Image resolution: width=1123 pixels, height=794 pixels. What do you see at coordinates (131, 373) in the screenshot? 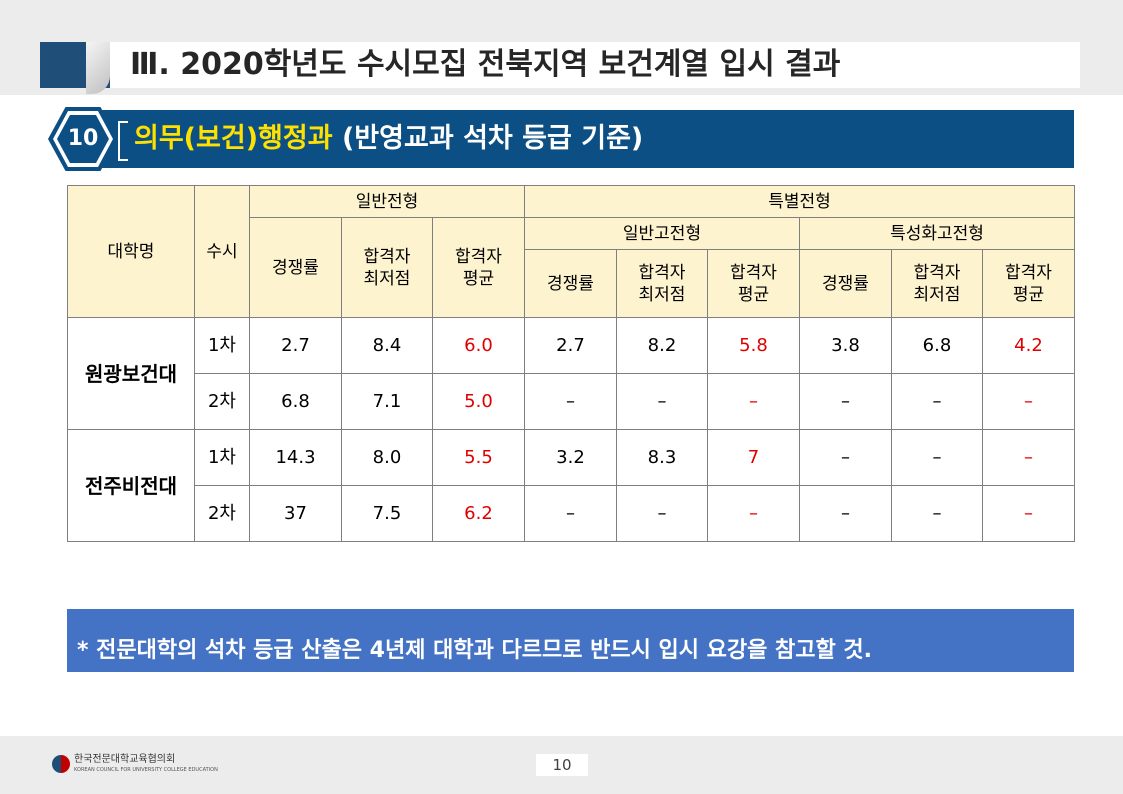
I see `university-name: 원광보건대` at bounding box center [131, 373].